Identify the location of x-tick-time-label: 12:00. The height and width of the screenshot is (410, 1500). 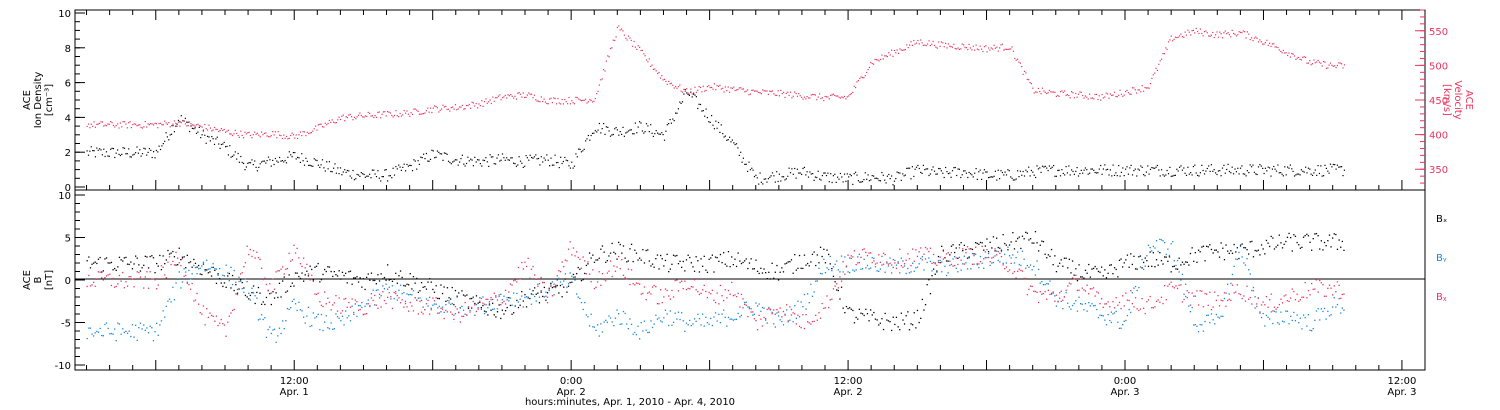
(848, 381).